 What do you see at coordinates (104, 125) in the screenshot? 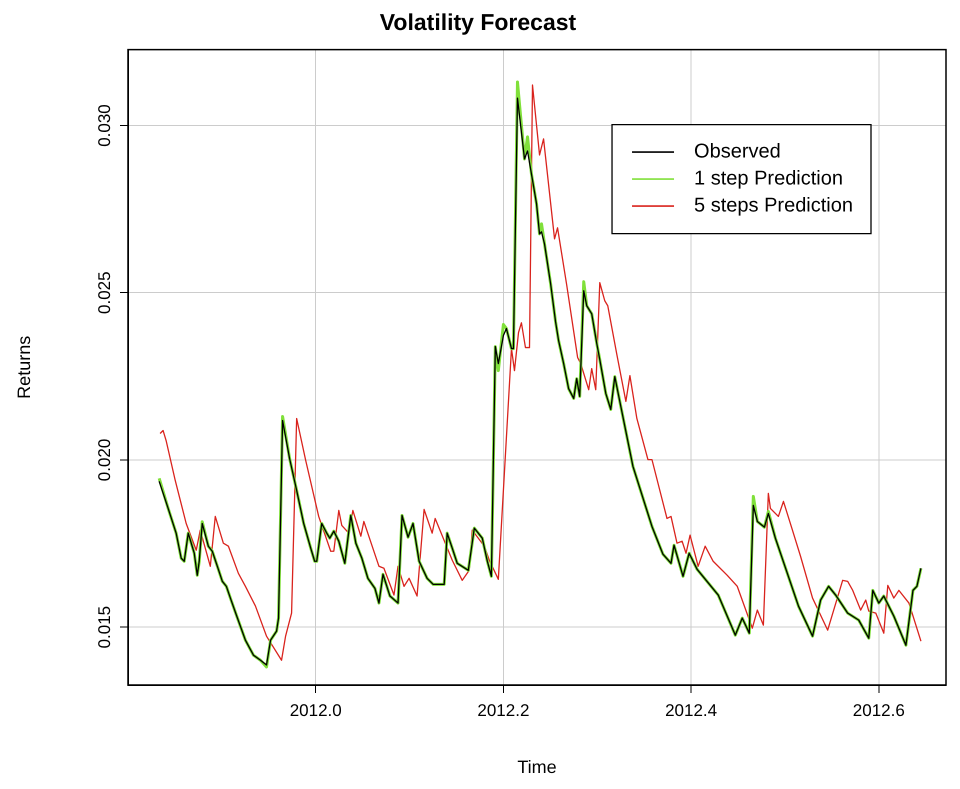
I see `y-tick-label: 0.030` at bounding box center [104, 125].